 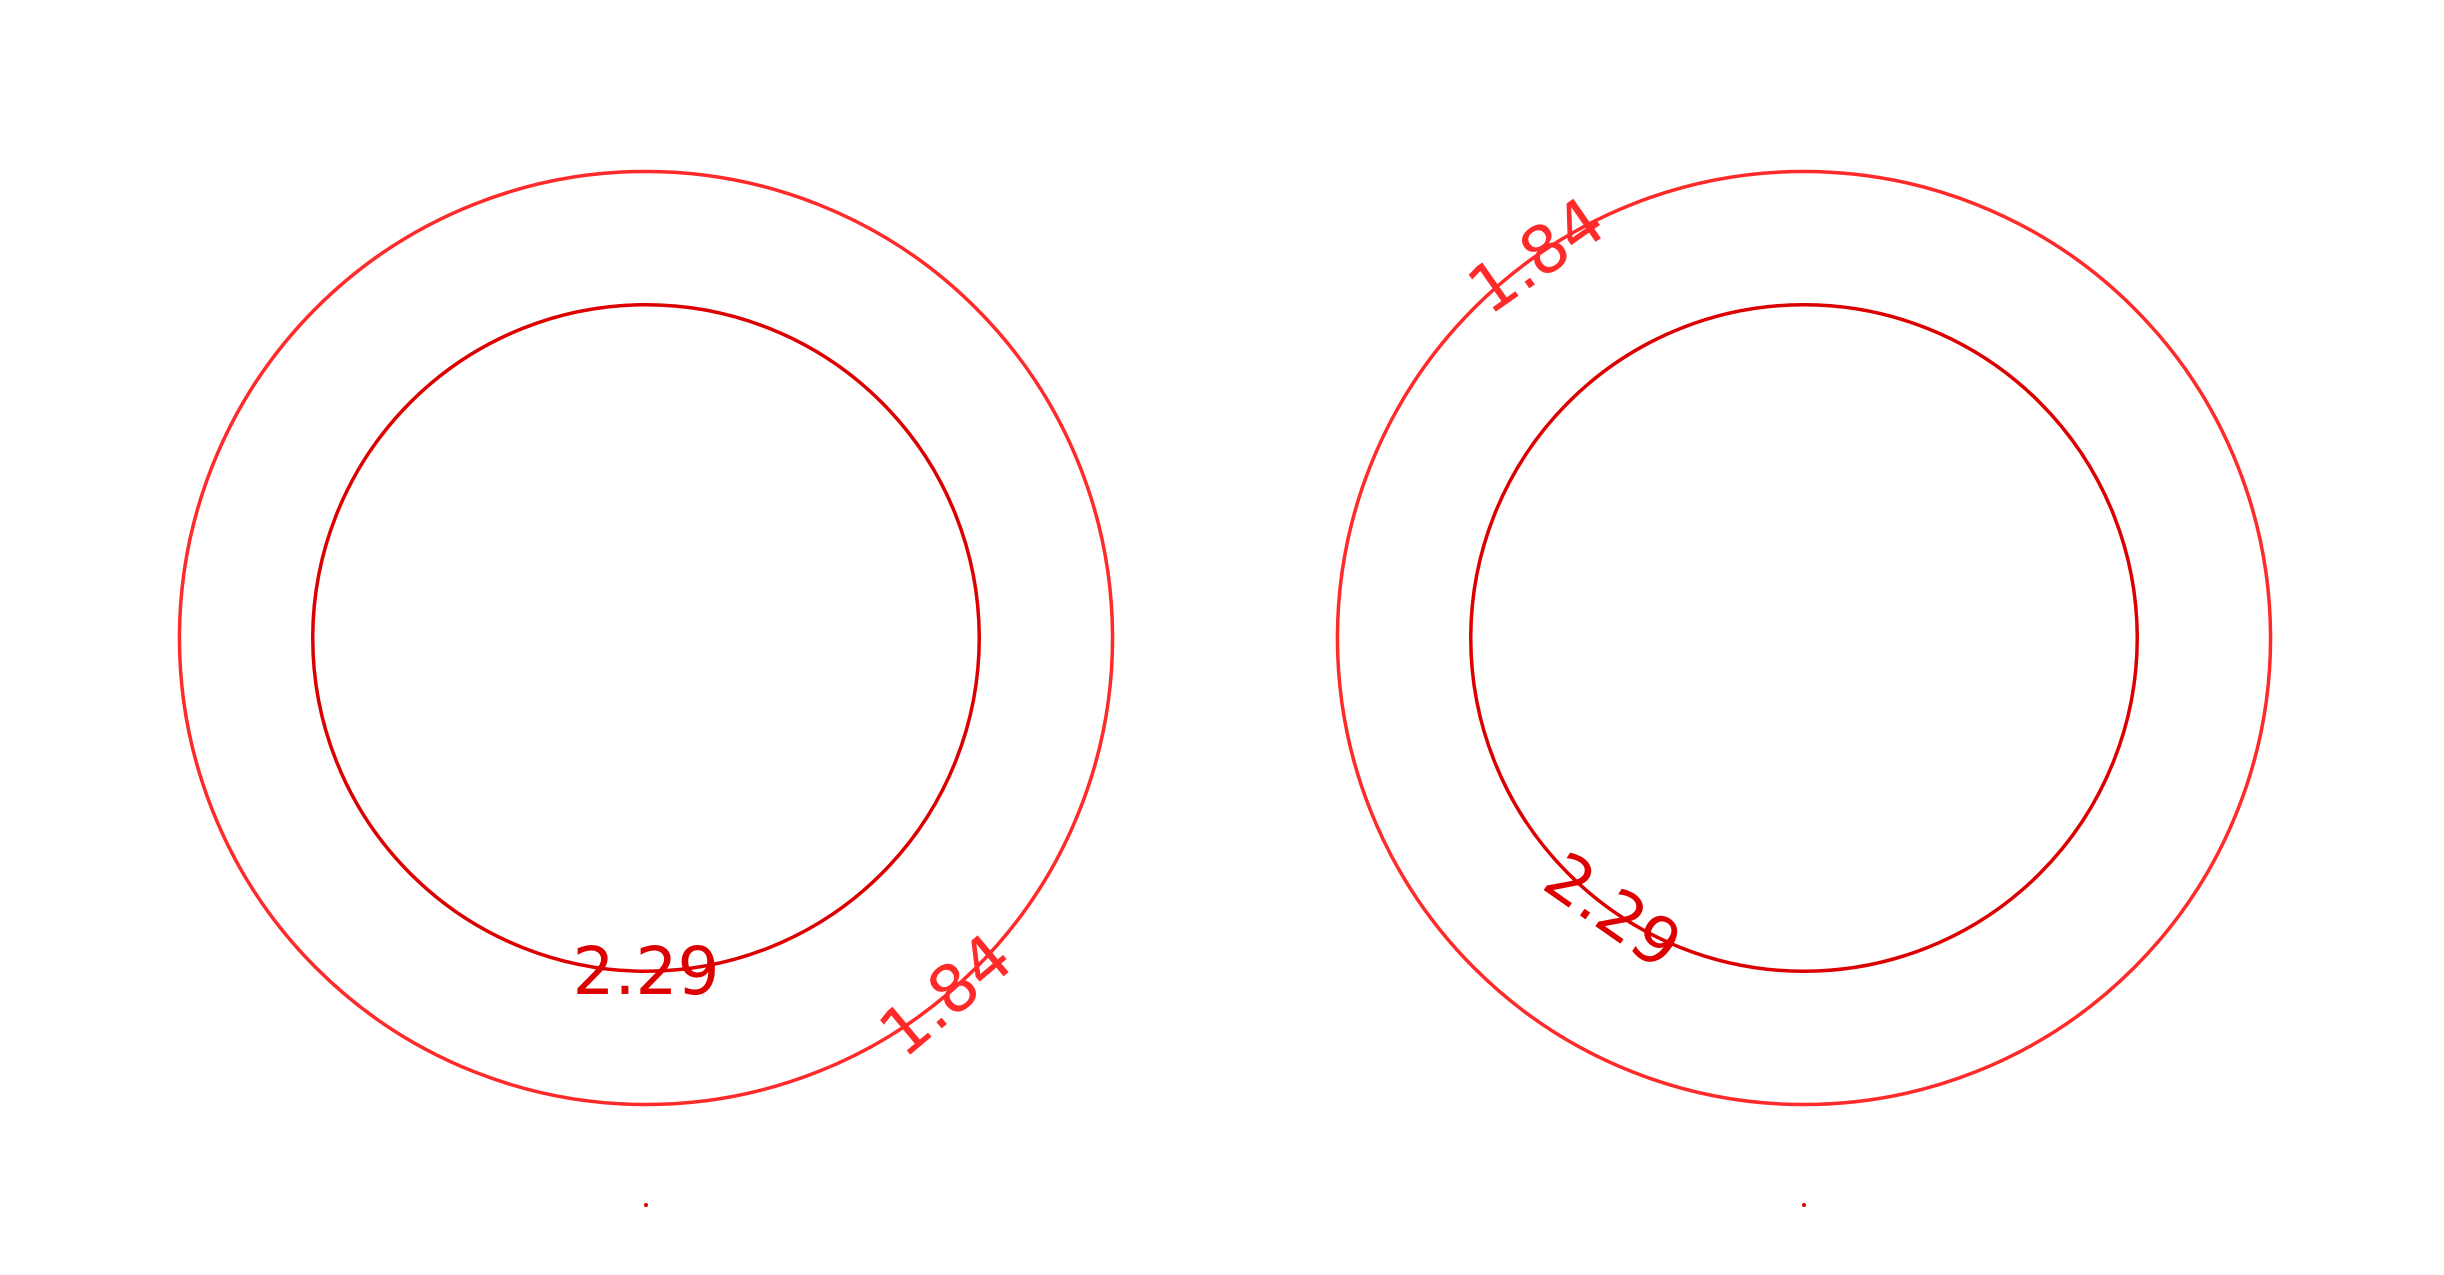 What do you see at coordinates (1804, 1205) in the screenshot?
I see `marker-point-right` at bounding box center [1804, 1205].